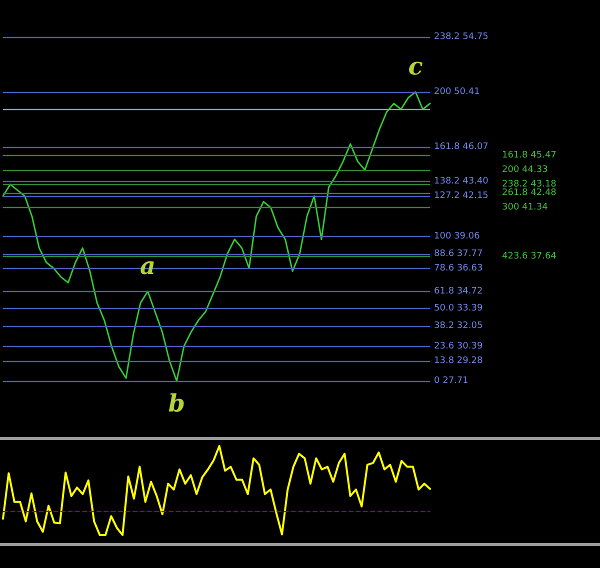 The width and height of the screenshot is (600, 568). I want to click on text: 78.6 36.63, so click(458, 268).